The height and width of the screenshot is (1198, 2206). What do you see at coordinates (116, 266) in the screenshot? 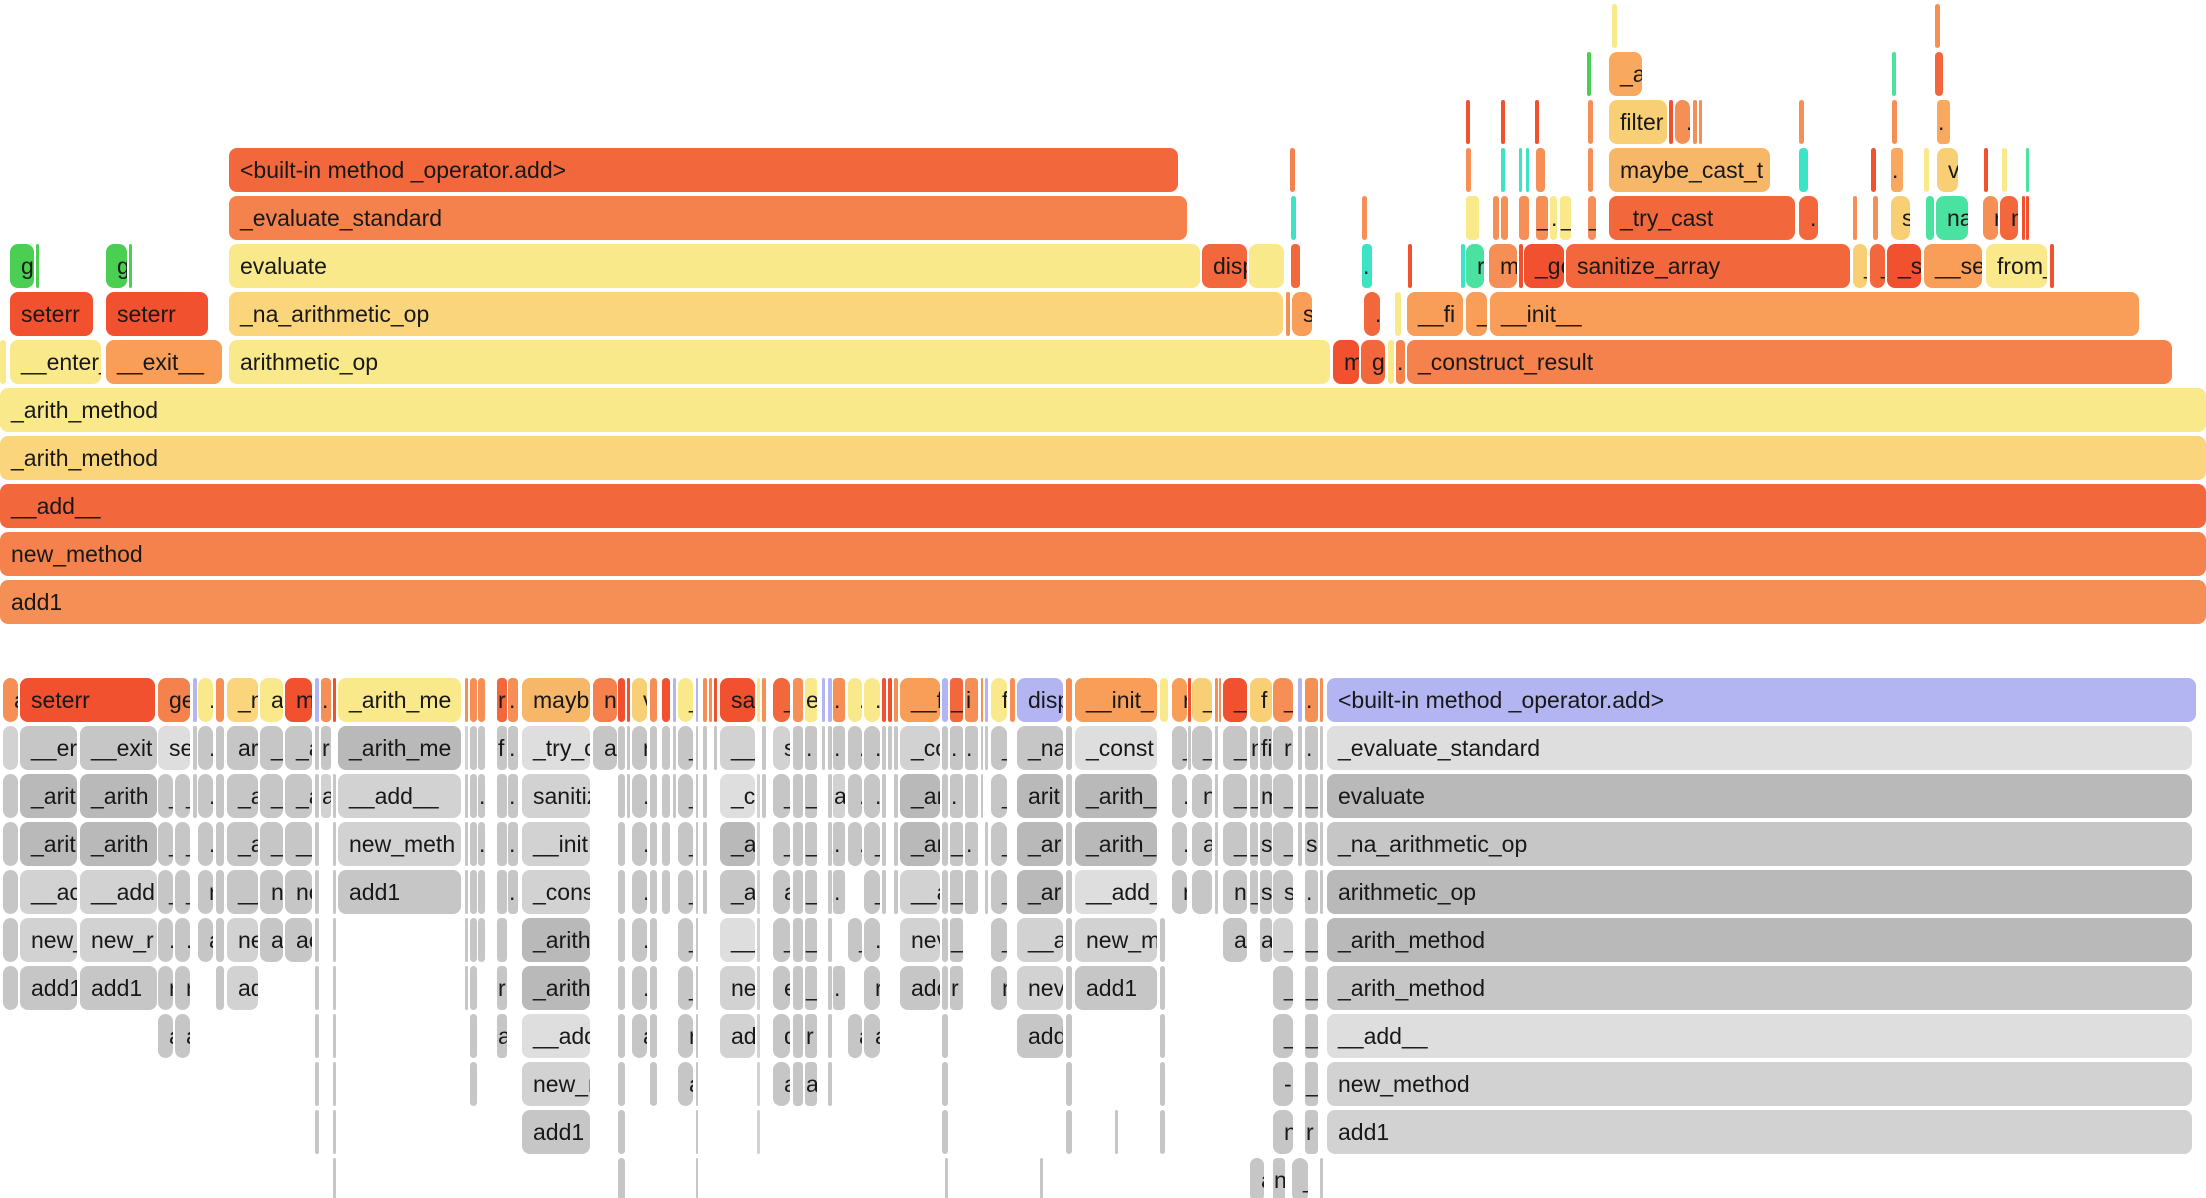
I see `frame-g: g` at bounding box center [116, 266].